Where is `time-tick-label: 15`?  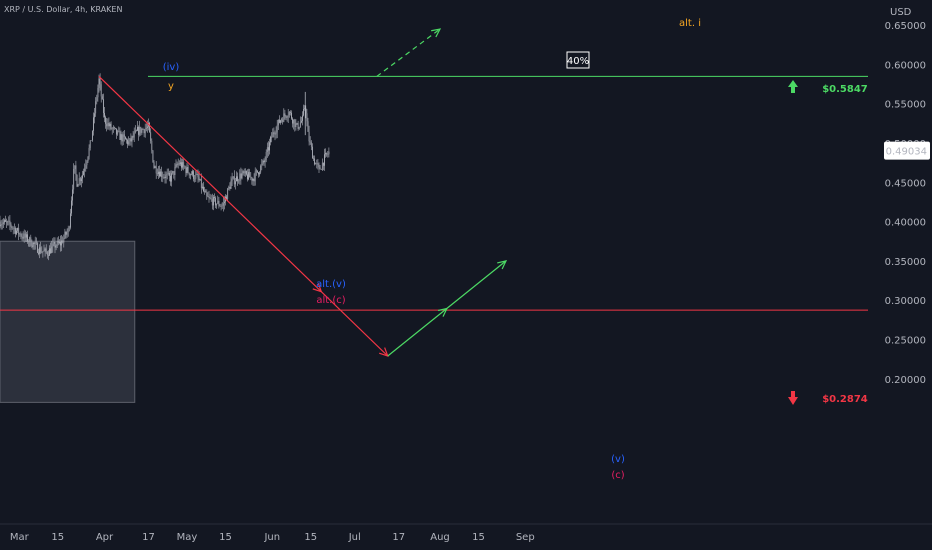
time-tick-label: 15 is located at coordinates (225, 537).